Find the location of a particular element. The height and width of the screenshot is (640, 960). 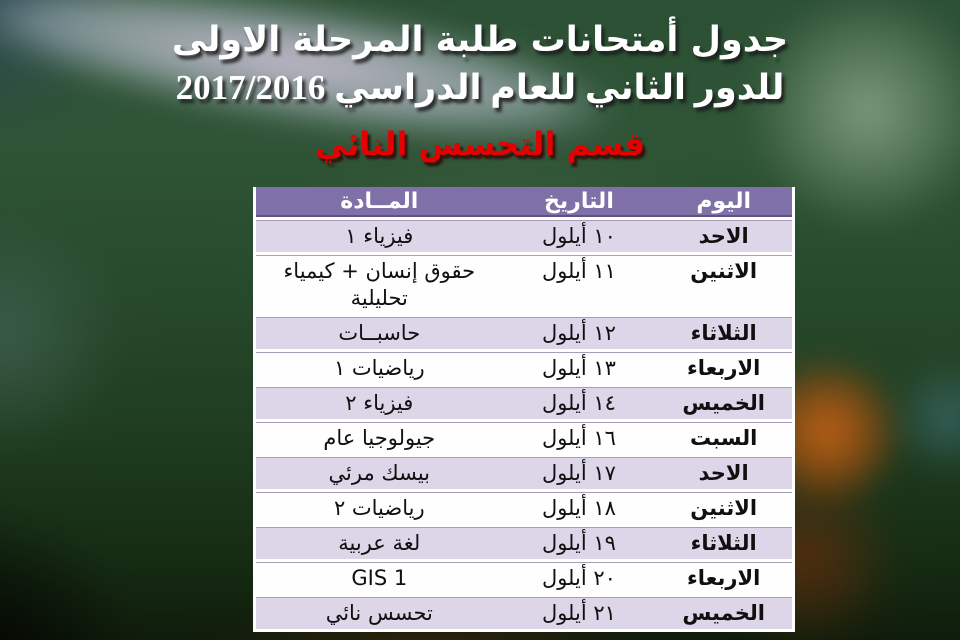

cell-date: ١٦ أيلول is located at coordinates (579, 438).